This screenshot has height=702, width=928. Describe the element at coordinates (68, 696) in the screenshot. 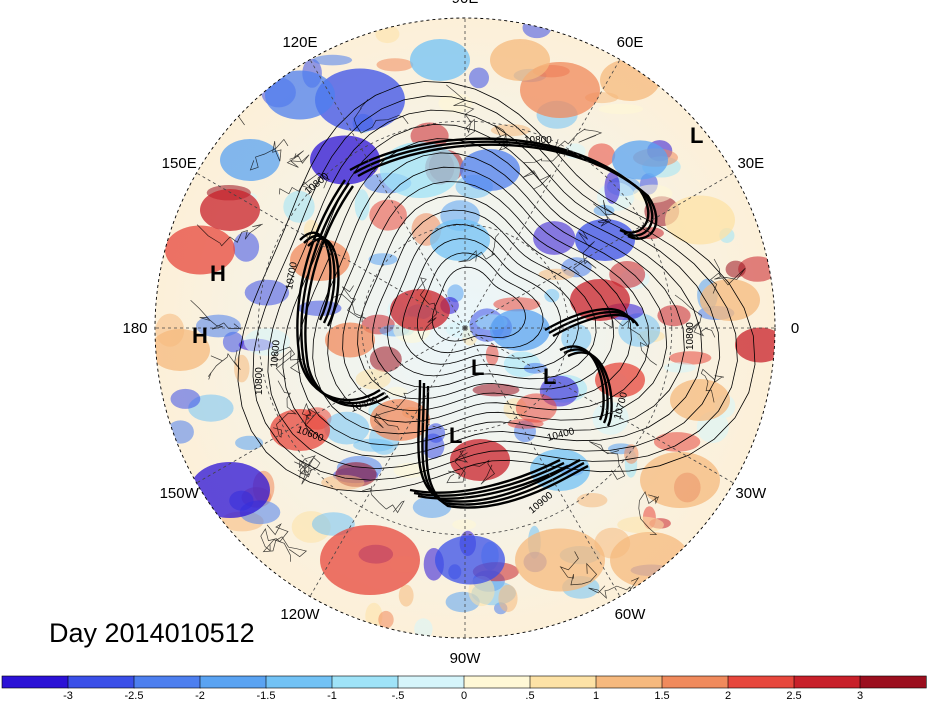

I see `colorbar-tick-label: -3` at that location.